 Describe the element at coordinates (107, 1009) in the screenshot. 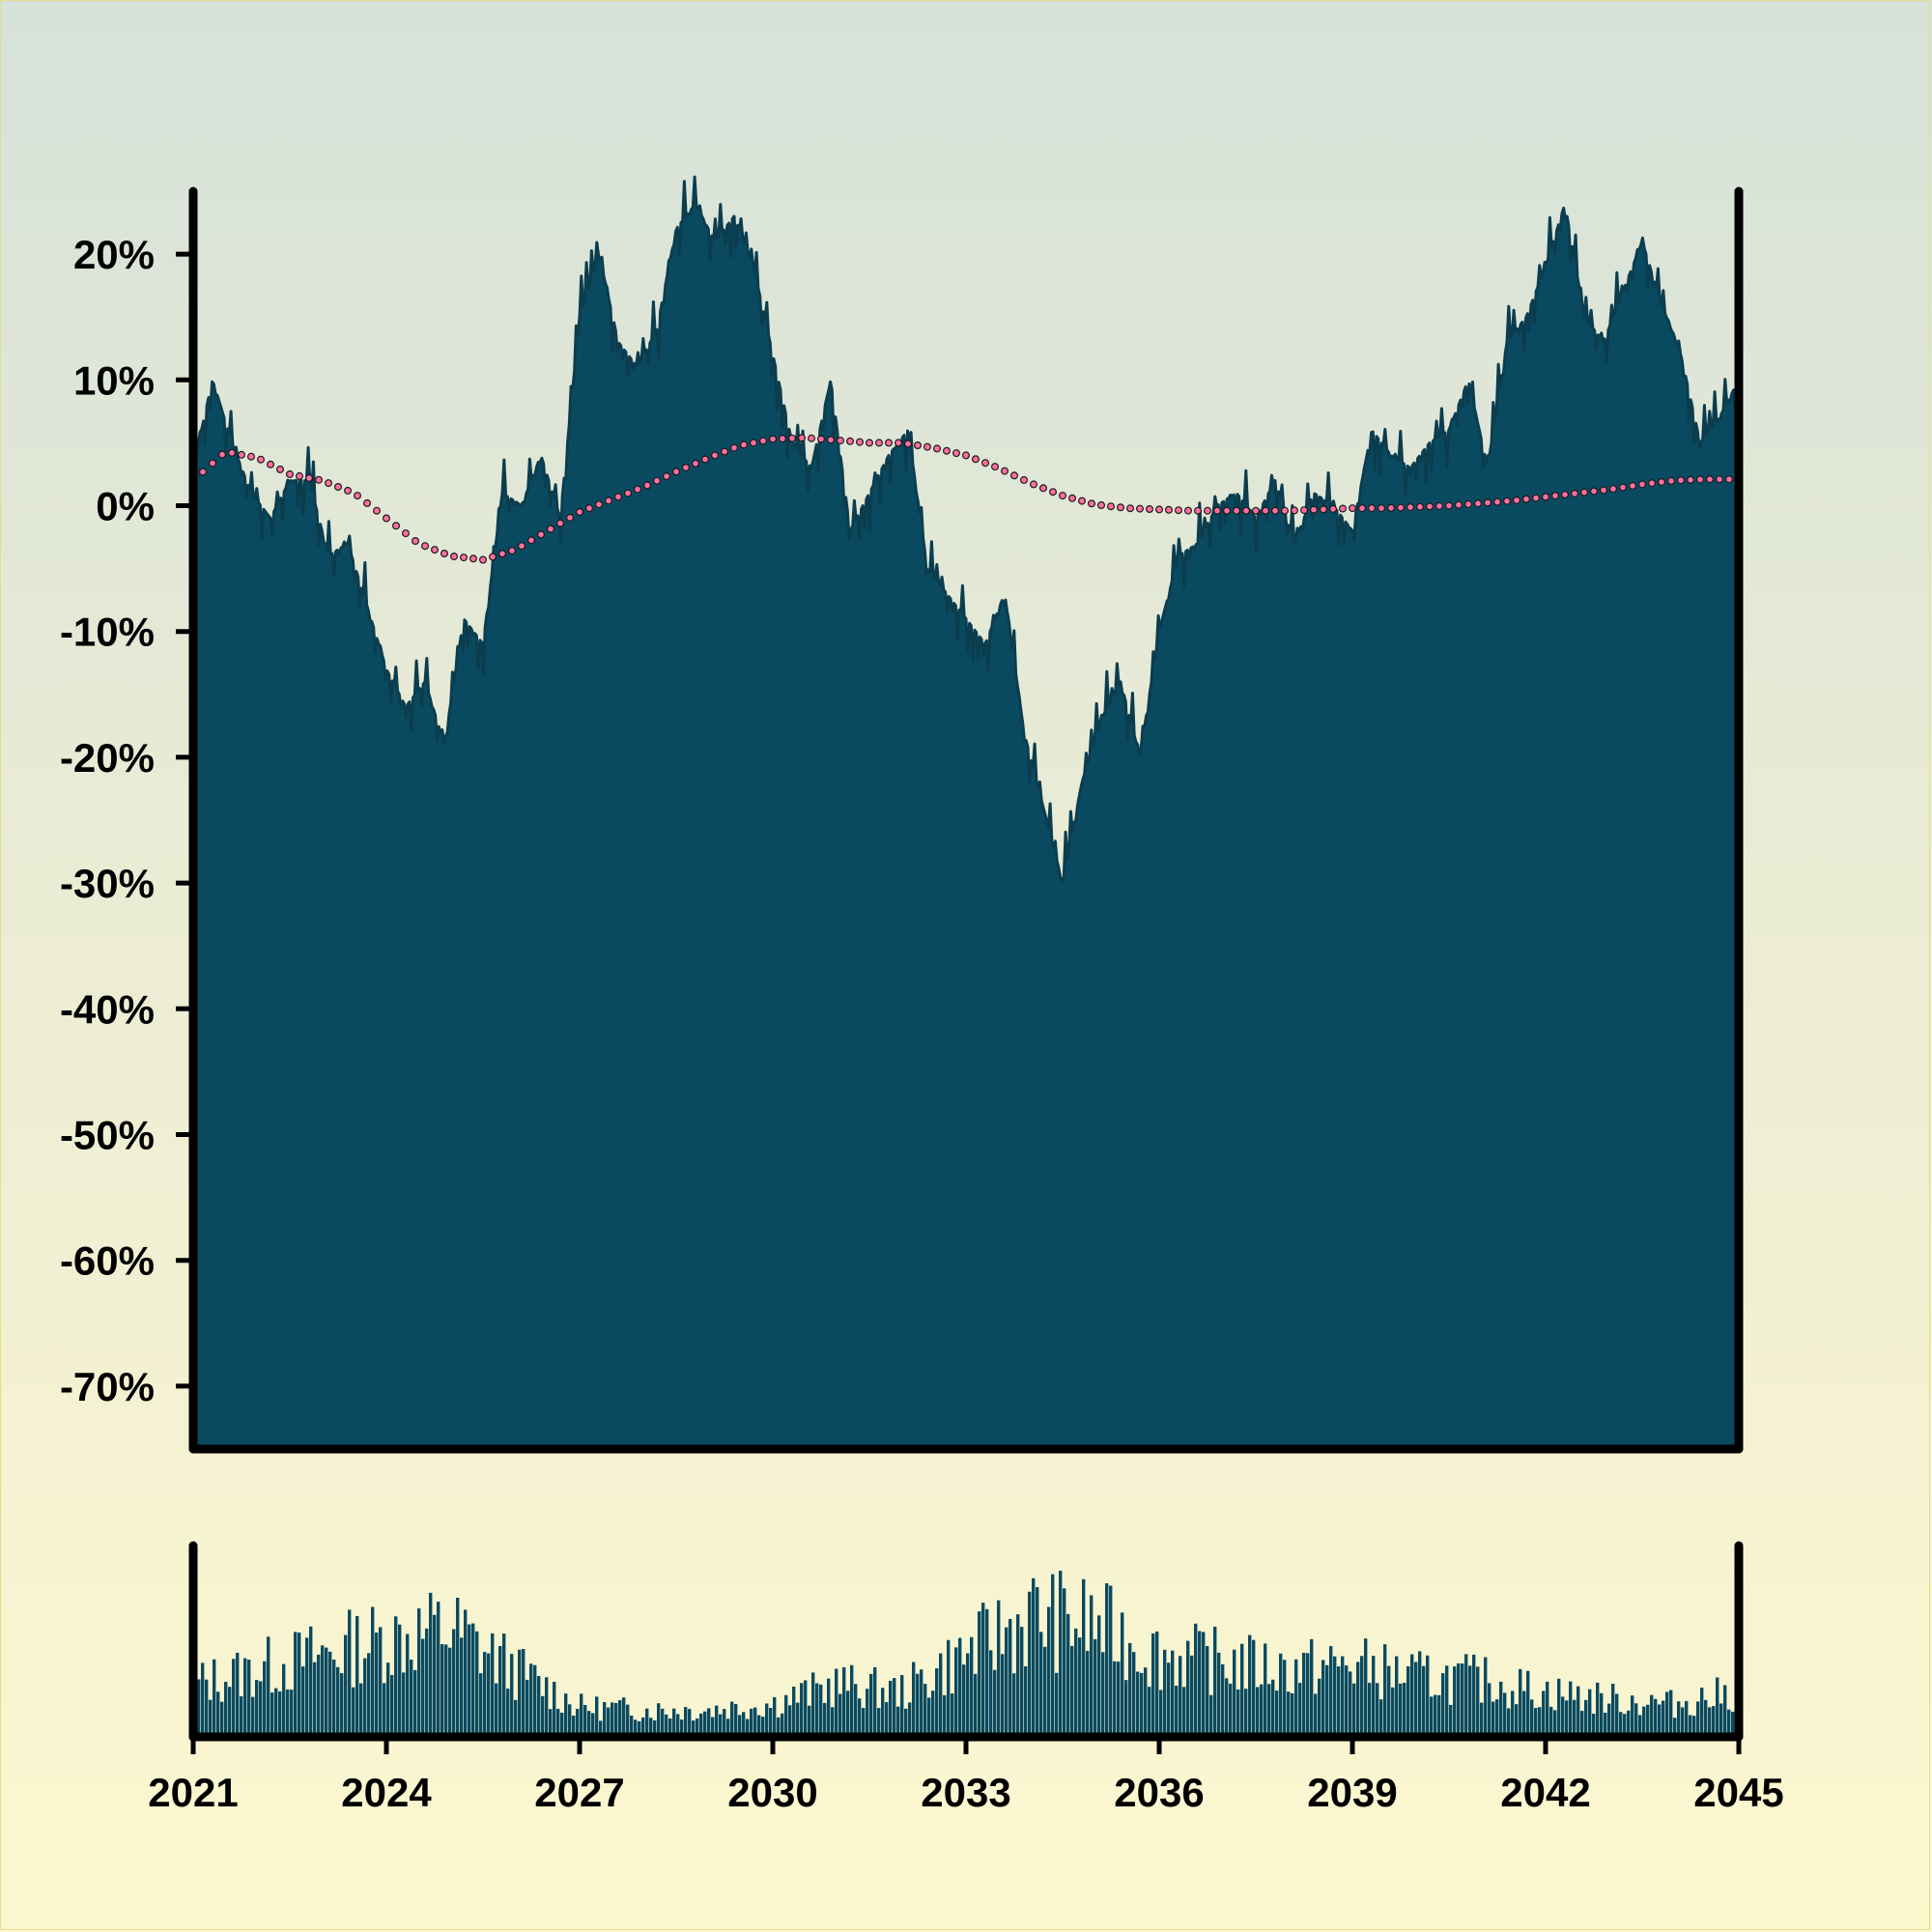

I see `y-tick-label: -40%` at that location.